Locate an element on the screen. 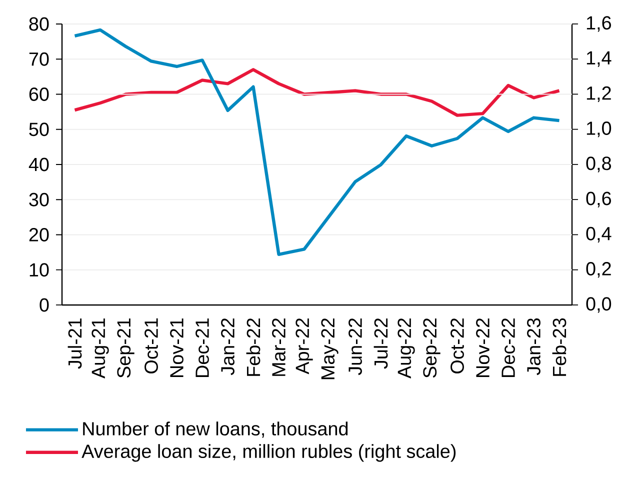 The image size is (622, 484). x-tick-label: Aug-22 is located at coordinates (406, 348).